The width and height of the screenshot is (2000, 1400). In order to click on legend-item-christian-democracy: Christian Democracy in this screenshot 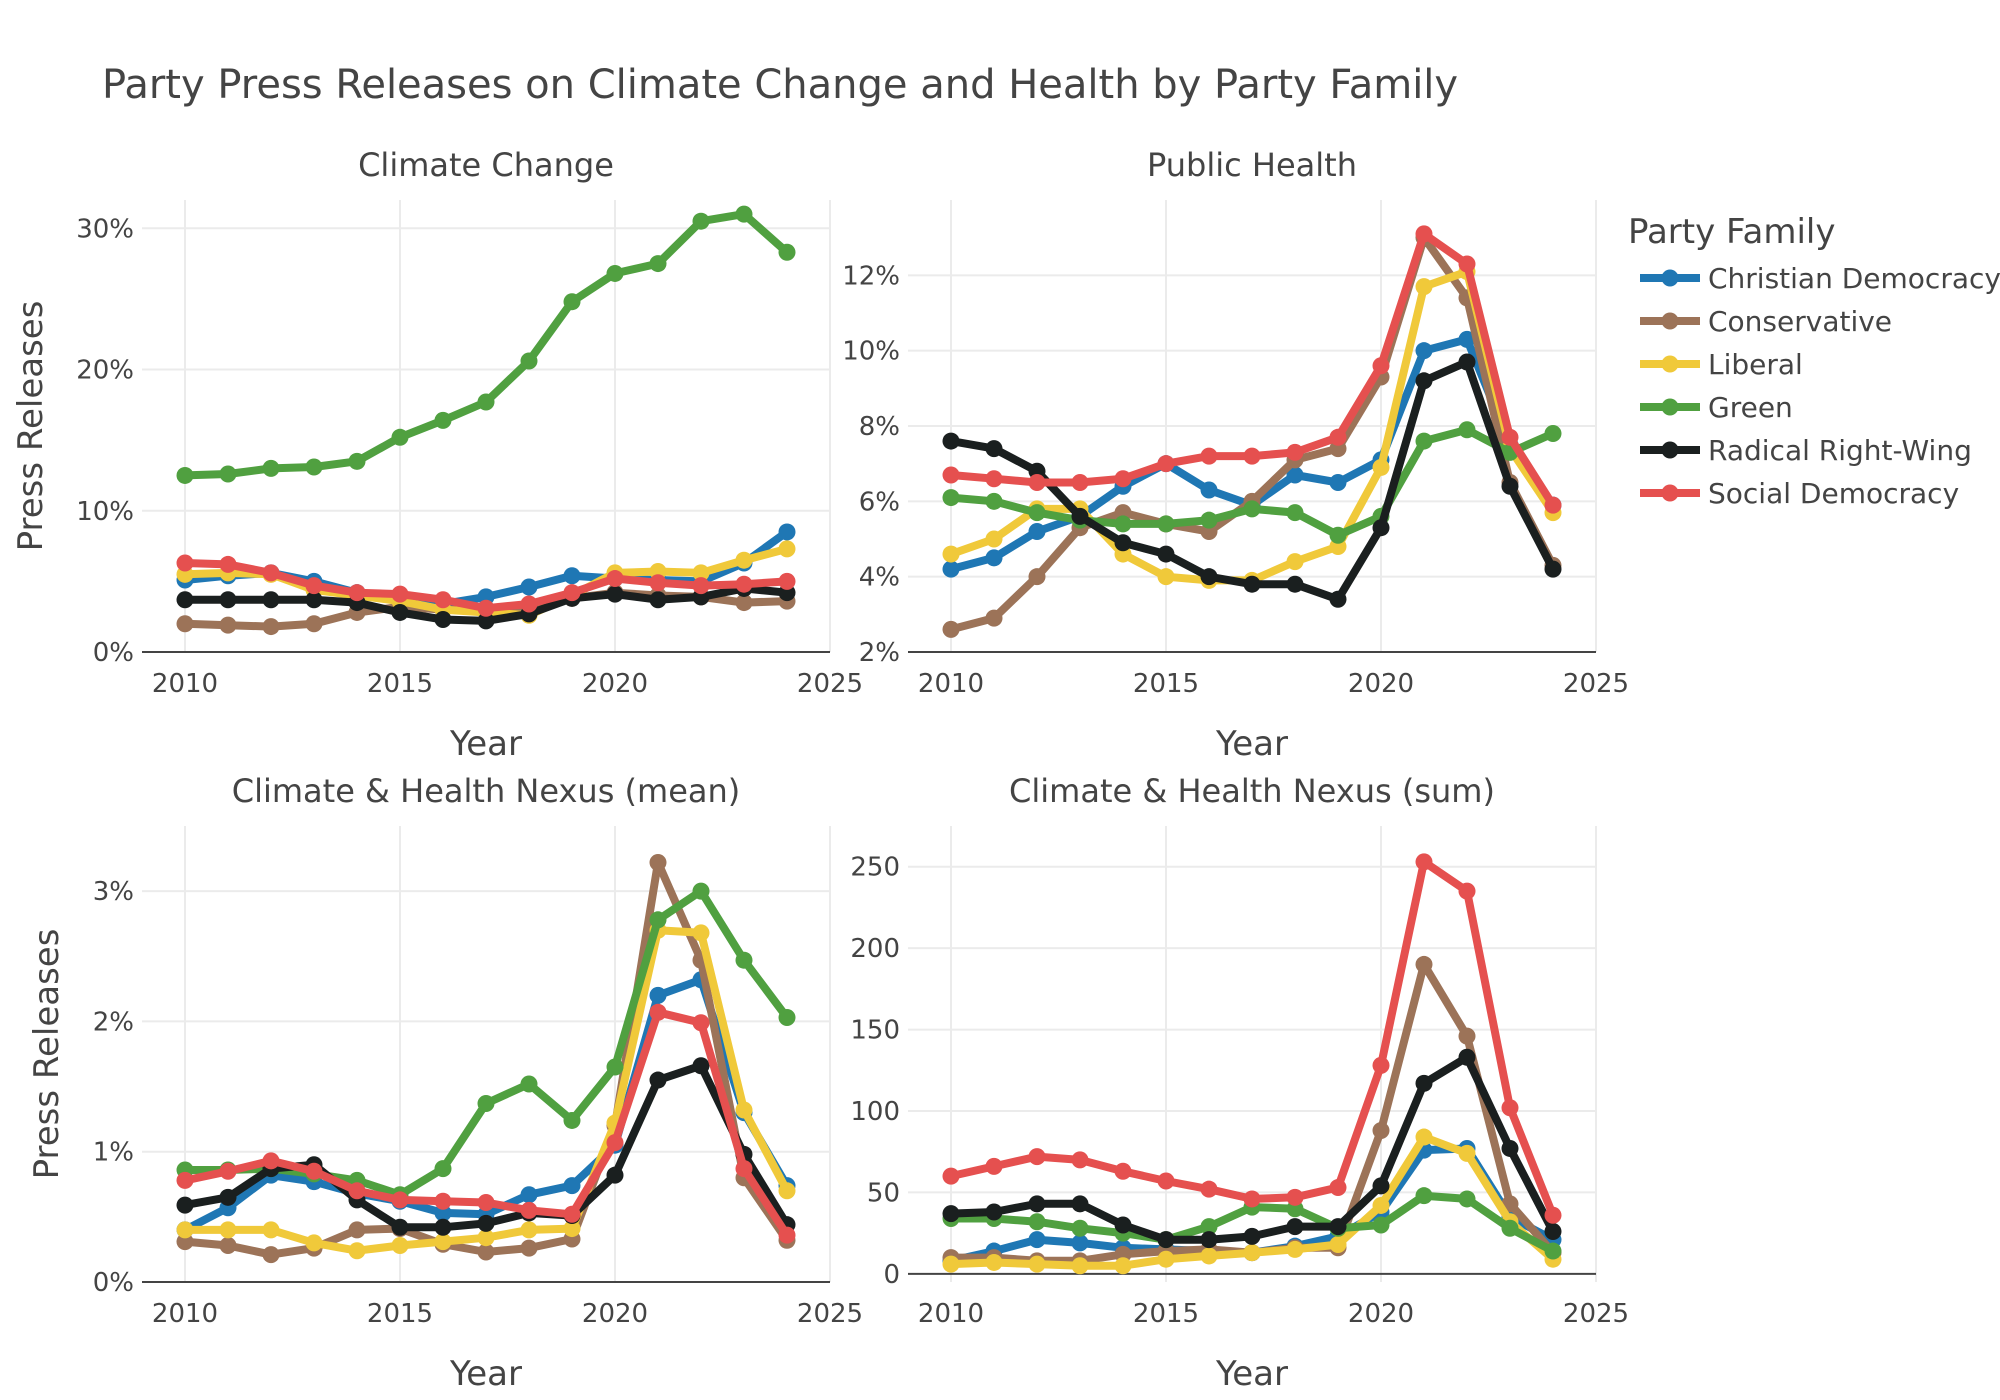, I will do `click(1820, 278)`.